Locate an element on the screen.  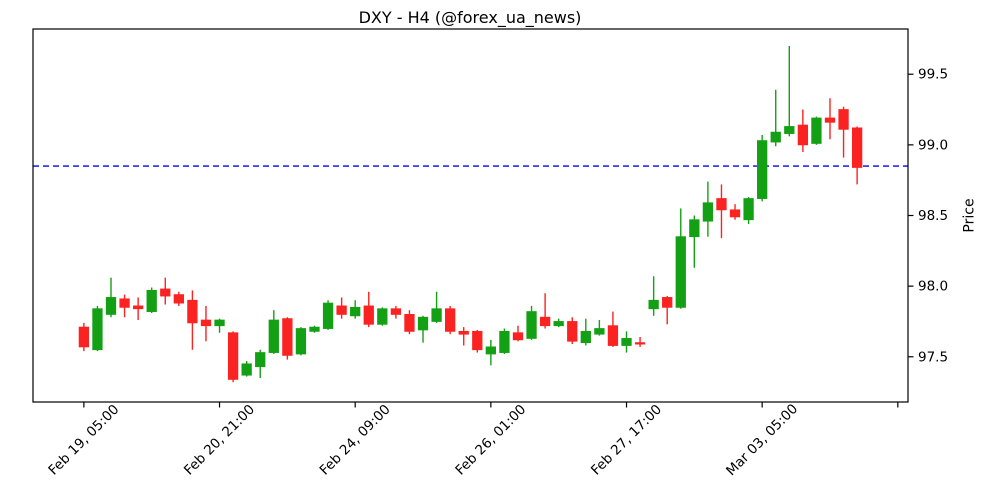
x-tick-label: Feb 19, 05:00 is located at coordinates (83, 440).